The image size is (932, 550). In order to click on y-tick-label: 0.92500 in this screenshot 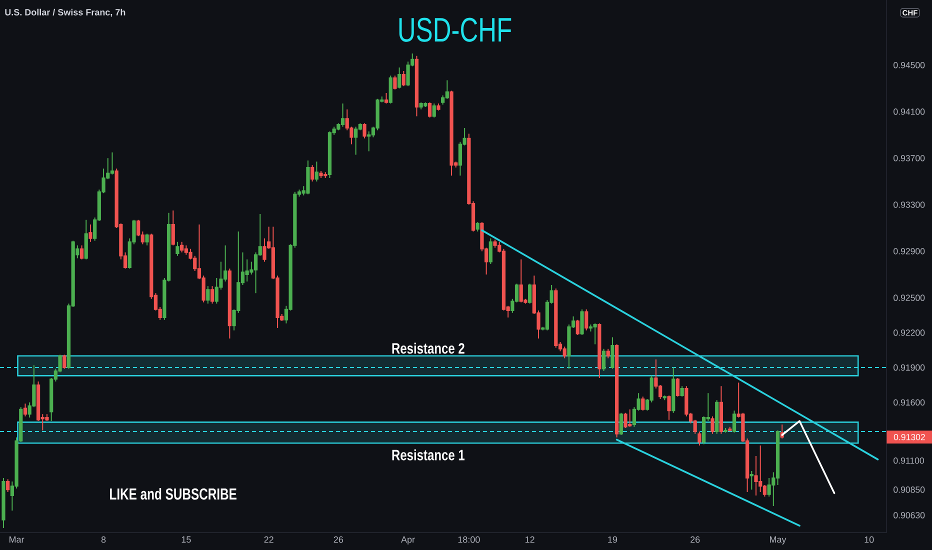, I will do `click(909, 297)`.